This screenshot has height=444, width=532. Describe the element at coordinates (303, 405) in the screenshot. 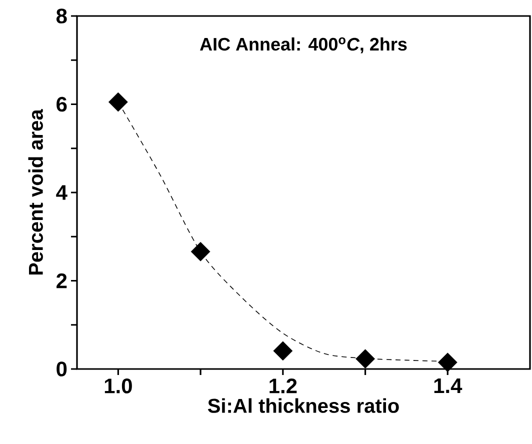

I see `x-axis-title: Si:Al thickness ratio` at that location.